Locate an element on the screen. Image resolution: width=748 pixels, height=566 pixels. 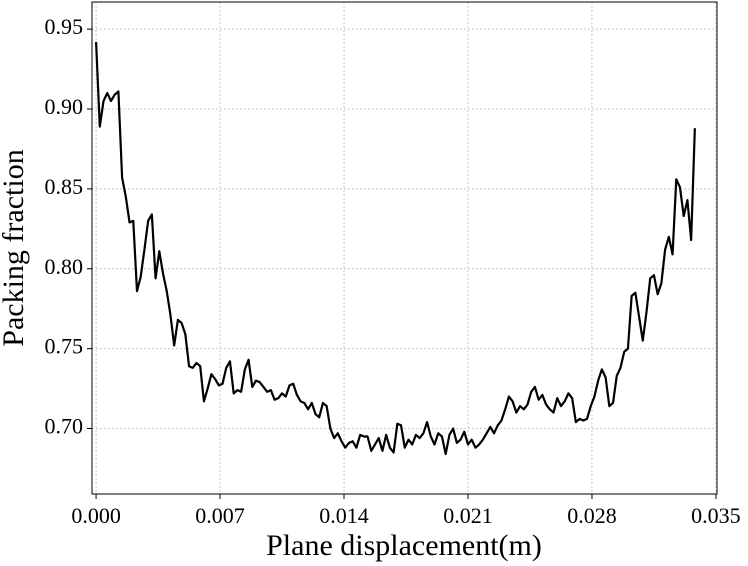
y-tick-label: 0.95 is located at coordinates (64, 26).